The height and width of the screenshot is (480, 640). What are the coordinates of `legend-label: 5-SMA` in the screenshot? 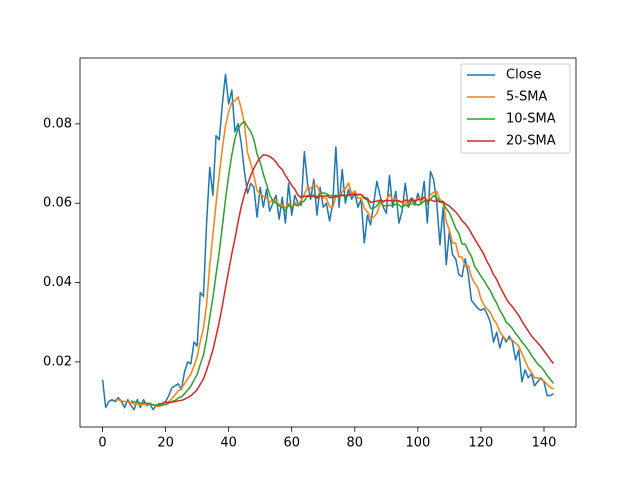 It's located at (526, 97).